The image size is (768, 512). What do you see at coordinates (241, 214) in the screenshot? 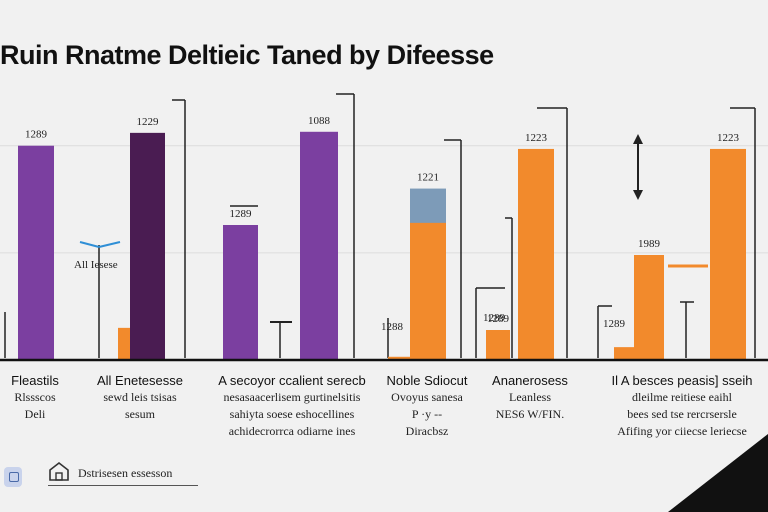
I see `data-label-4: 1289` at bounding box center [241, 214].